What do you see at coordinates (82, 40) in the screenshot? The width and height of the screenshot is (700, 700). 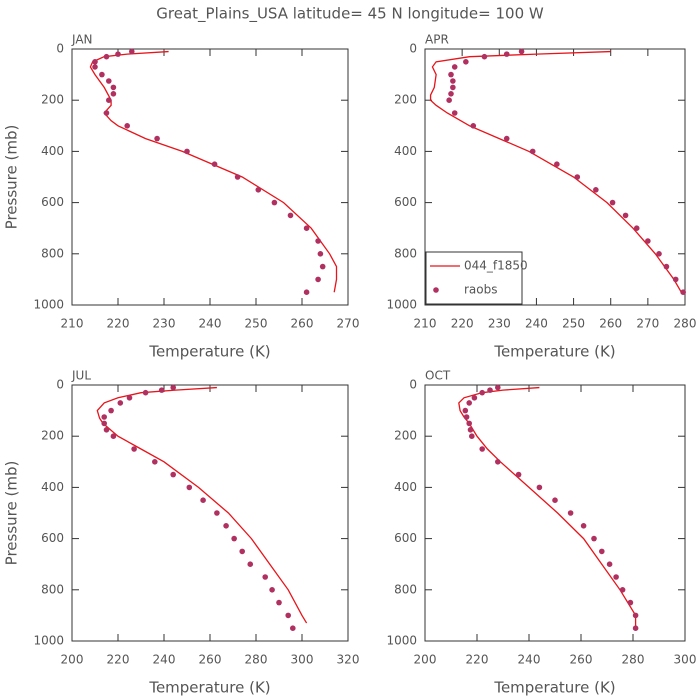 I see `panel-title: JAN` at bounding box center [82, 40].